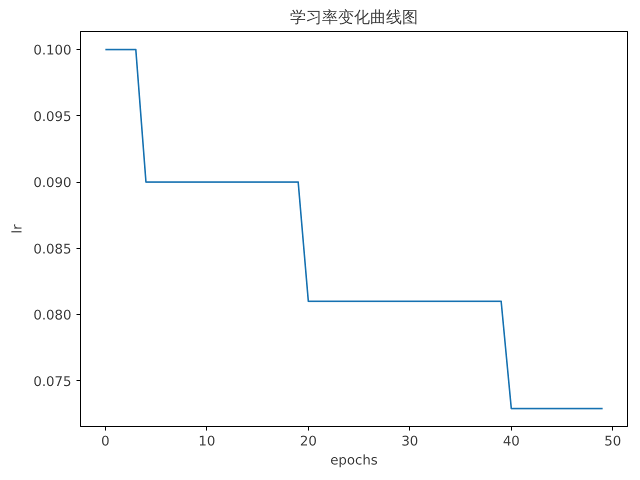 The height and width of the screenshot is (480, 640). Describe the element at coordinates (354, 17) in the screenshot. I see `chart-title: 学习率变化曲线图` at that location.